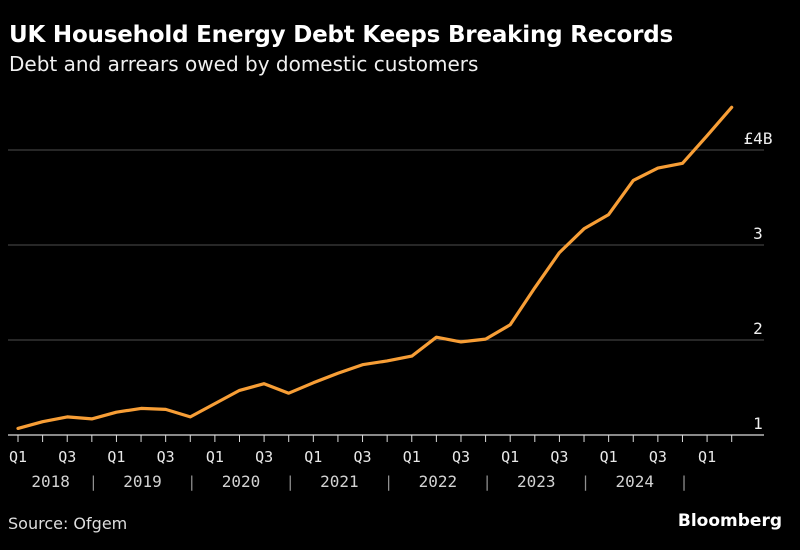 The height and width of the screenshot is (550, 800). What do you see at coordinates (758, 138) in the screenshot?
I see `y-axis-label: £4B` at bounding box center [758, 138].